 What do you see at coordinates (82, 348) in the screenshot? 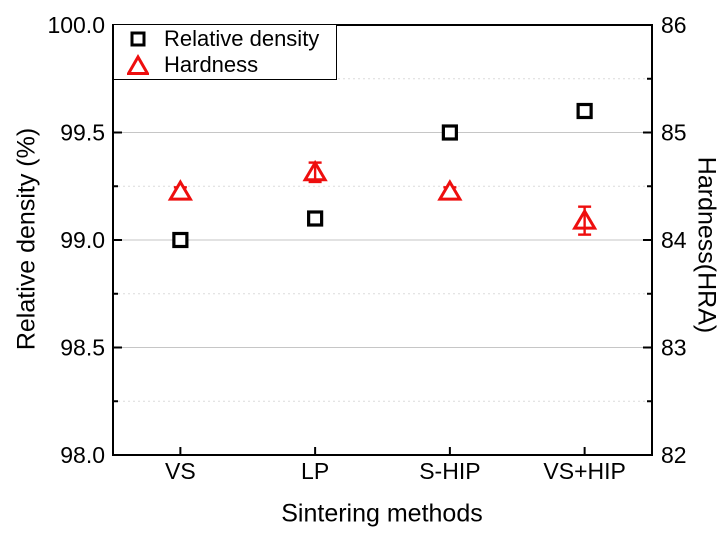
I see `y-left-tick-label: 98.5` at bounding box center [82, 348].